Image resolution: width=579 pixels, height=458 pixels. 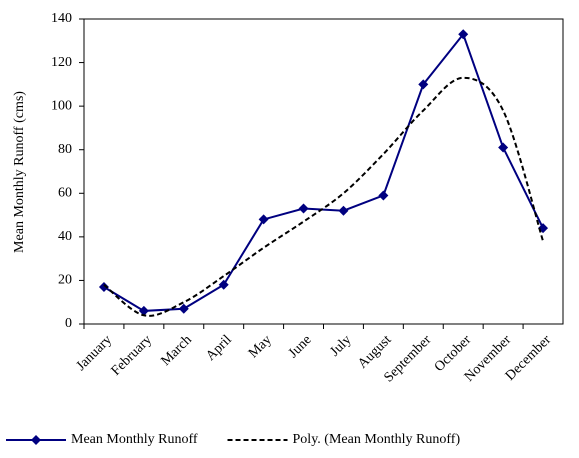 What do you see at coordinates (61, 62) in the screenshot?
I see `y-tick-label: 120` at bounding box center [61, 62].